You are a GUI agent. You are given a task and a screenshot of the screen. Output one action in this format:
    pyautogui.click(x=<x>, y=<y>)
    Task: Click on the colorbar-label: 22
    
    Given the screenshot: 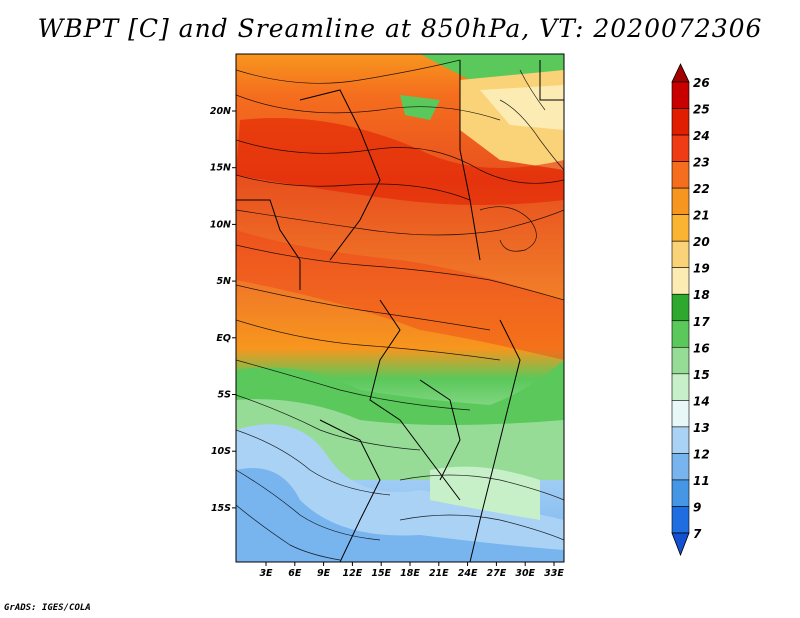 What is the action you would take?
    pyautogui.click(x=701, y=189)
    